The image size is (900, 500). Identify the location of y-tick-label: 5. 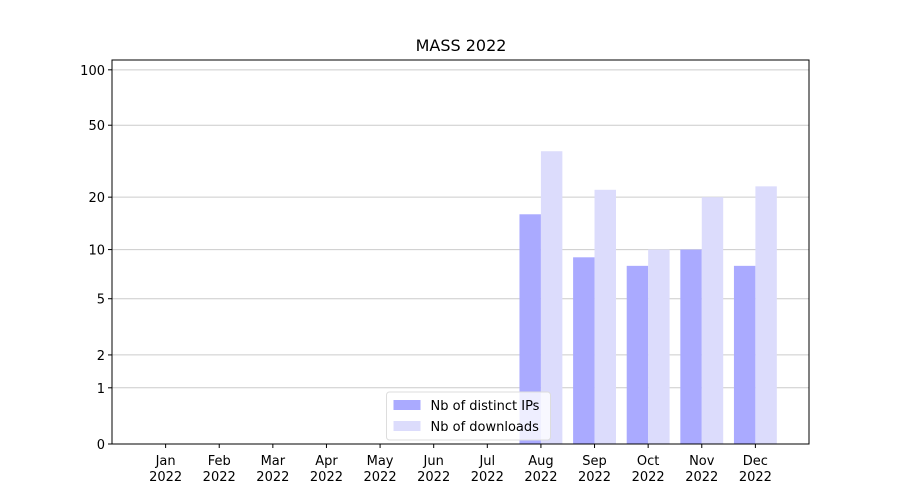
(101, 300).